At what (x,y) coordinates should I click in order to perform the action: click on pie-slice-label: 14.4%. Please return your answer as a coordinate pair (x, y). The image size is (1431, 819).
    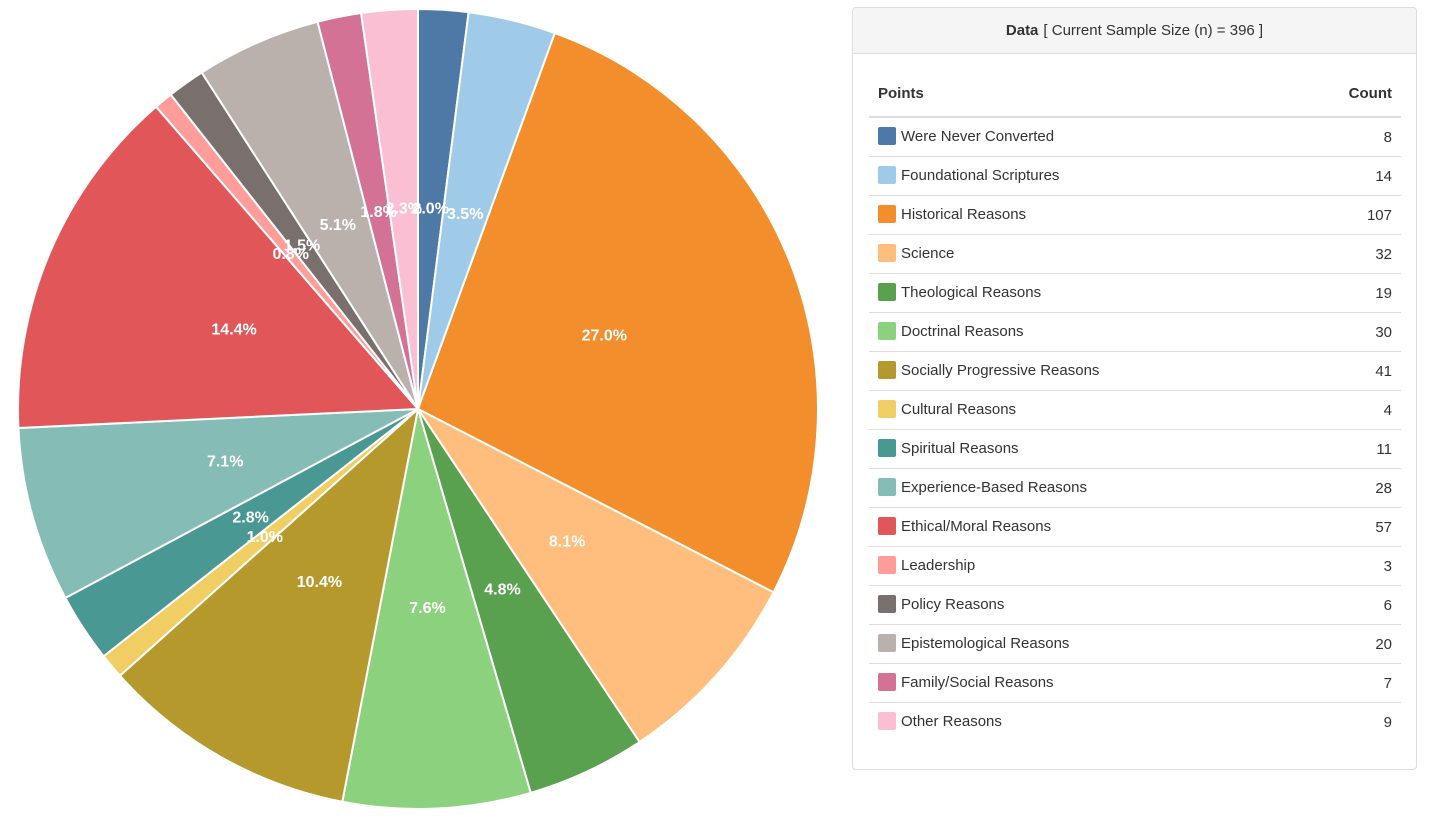
    Looking at the image, I should click on (233, 330).